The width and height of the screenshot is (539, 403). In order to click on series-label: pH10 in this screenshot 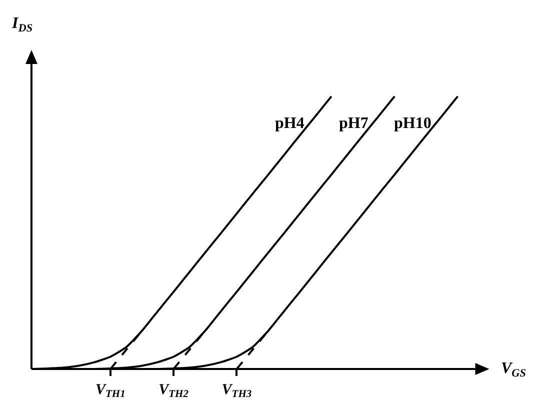, I will do `click(413, 123)`.